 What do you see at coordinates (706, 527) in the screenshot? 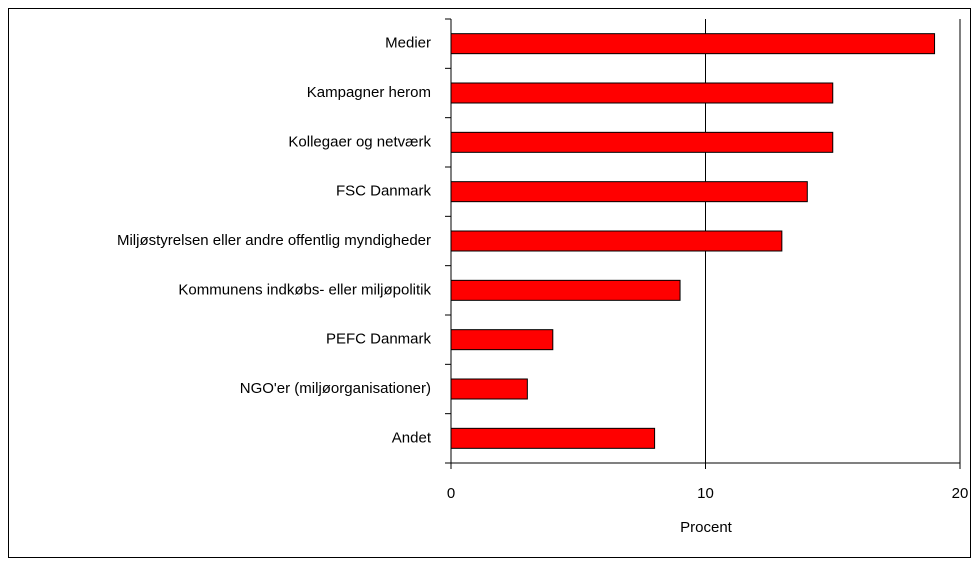
I see `x-axis-label: Procent` at bounding box center [706, 527].